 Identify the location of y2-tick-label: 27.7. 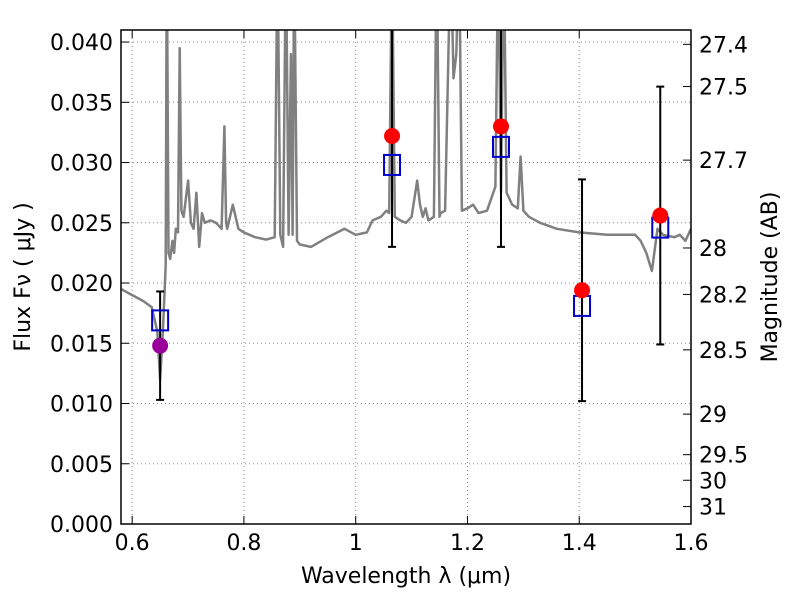
(723, 161).